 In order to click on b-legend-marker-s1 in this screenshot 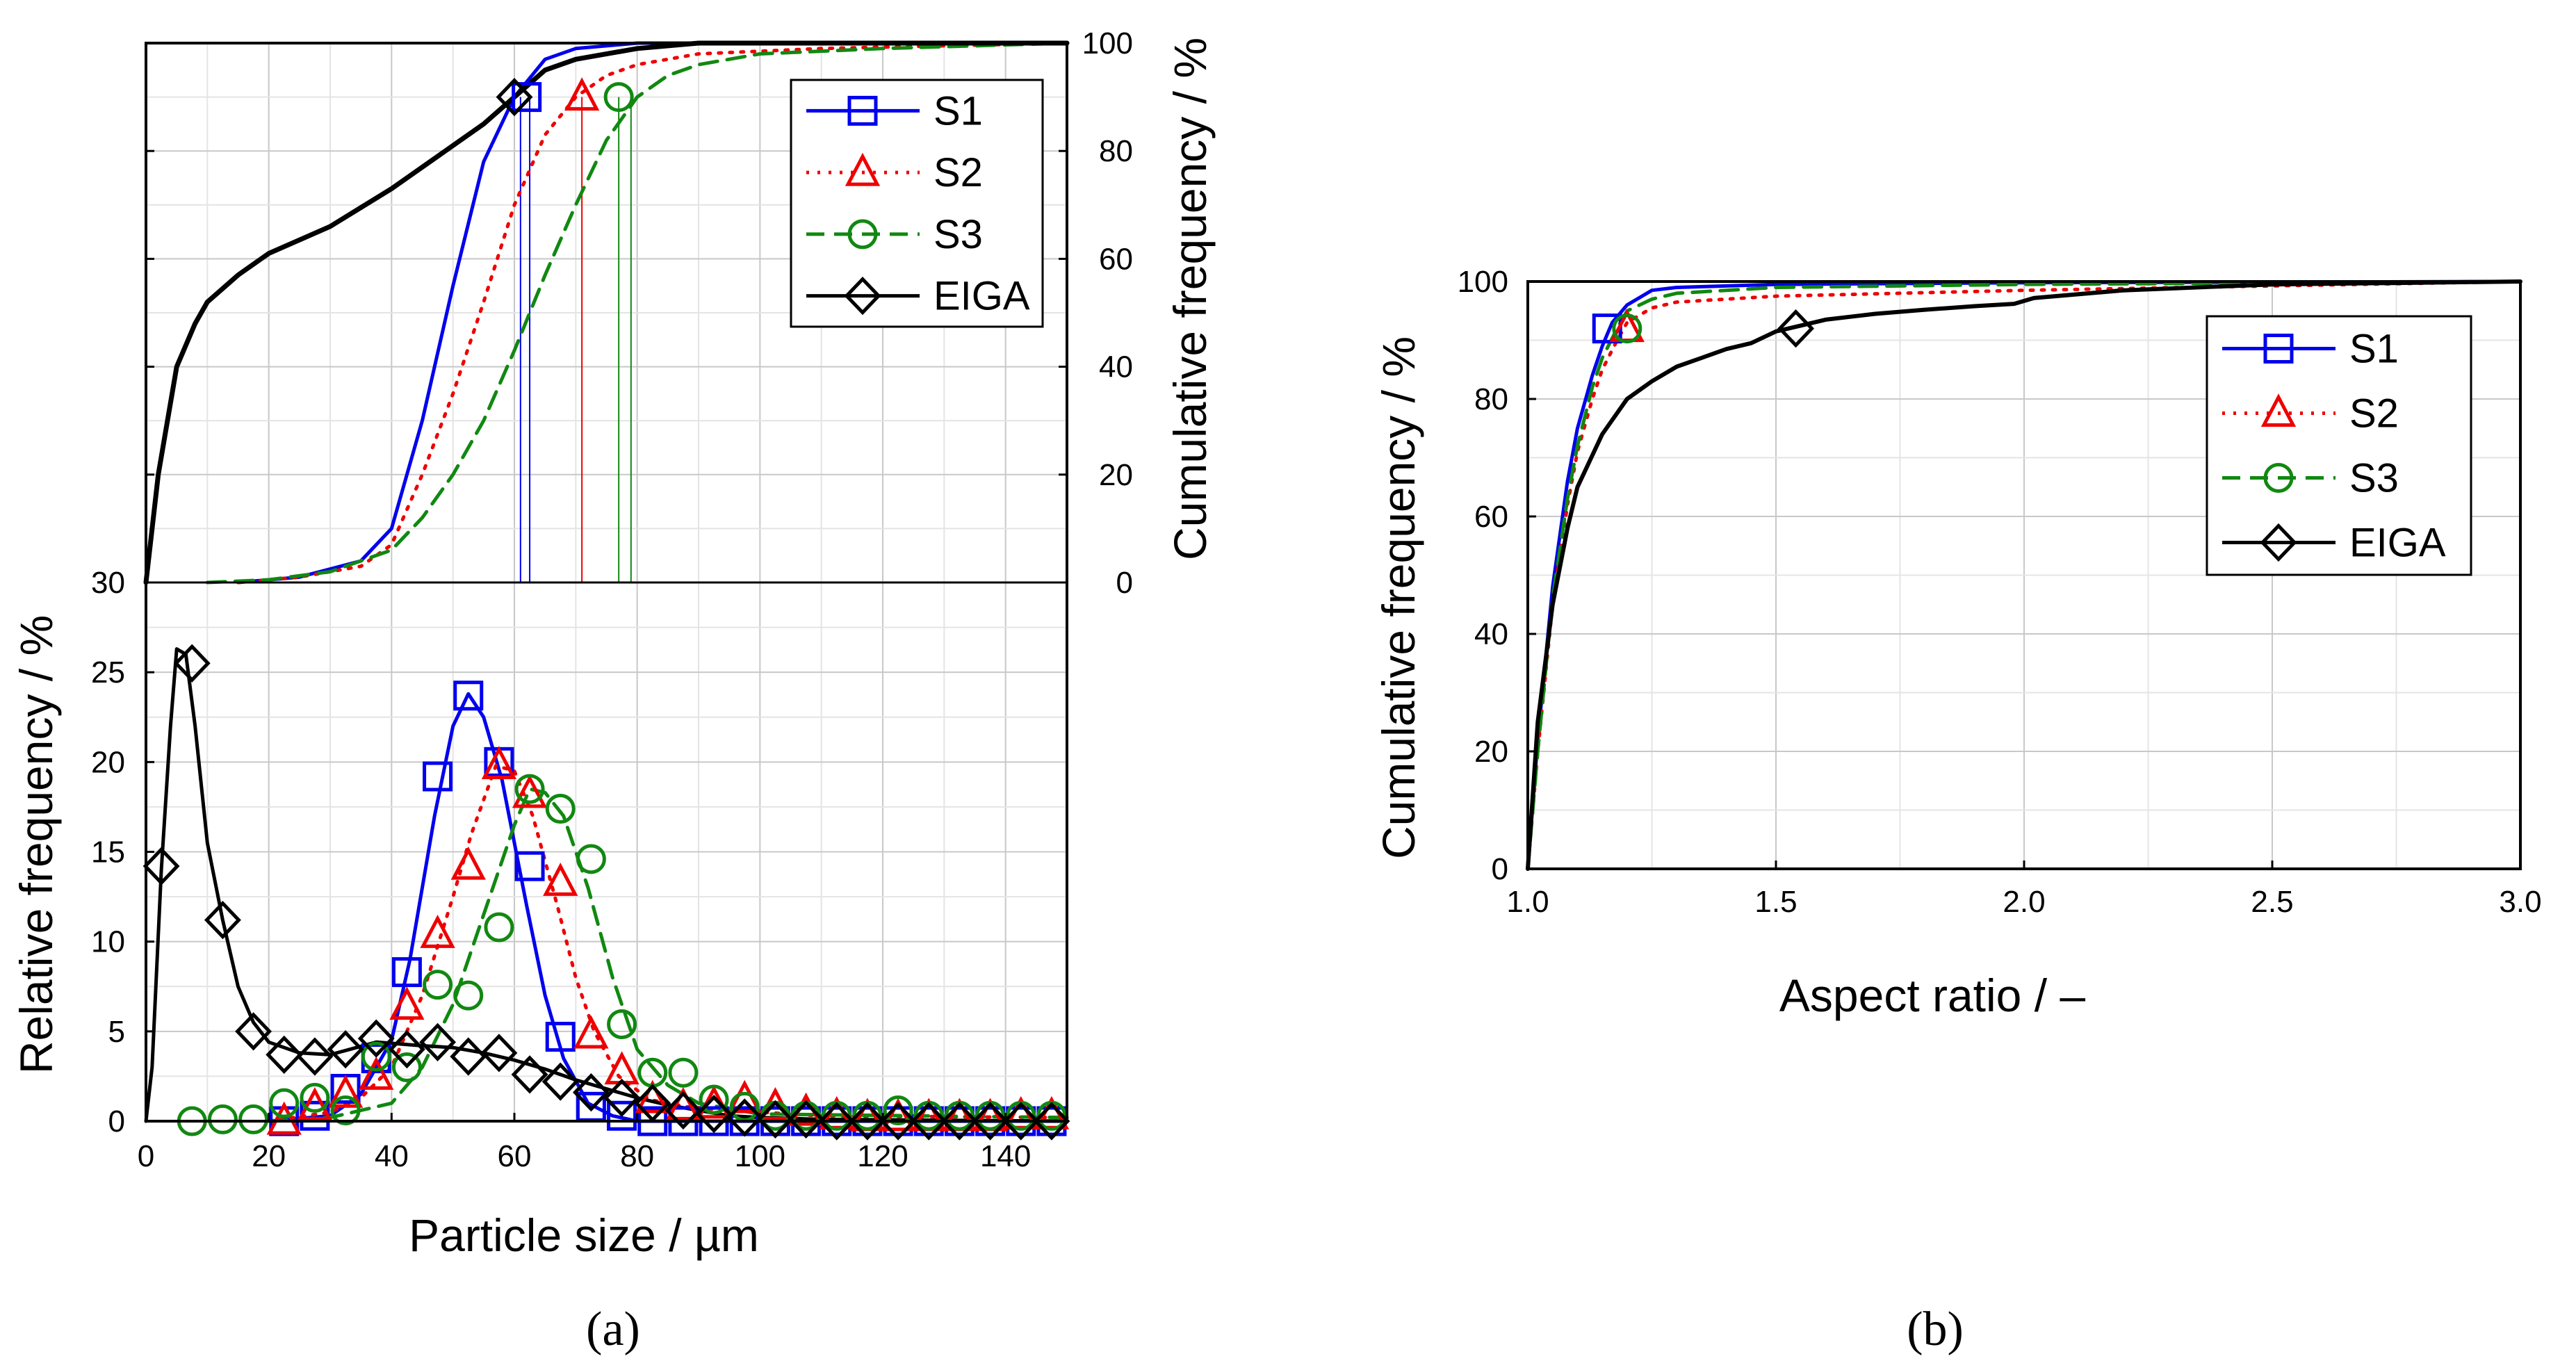, I will do `click(2278, 349)`.